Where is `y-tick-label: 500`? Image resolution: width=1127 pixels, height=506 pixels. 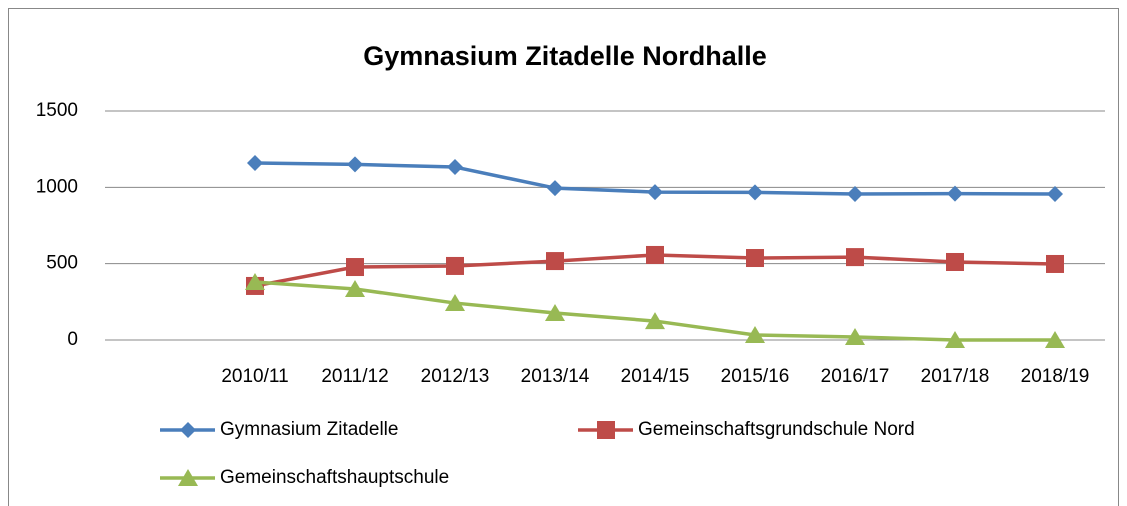 y-tick-label: 500 is located at coordinates (62, 263).